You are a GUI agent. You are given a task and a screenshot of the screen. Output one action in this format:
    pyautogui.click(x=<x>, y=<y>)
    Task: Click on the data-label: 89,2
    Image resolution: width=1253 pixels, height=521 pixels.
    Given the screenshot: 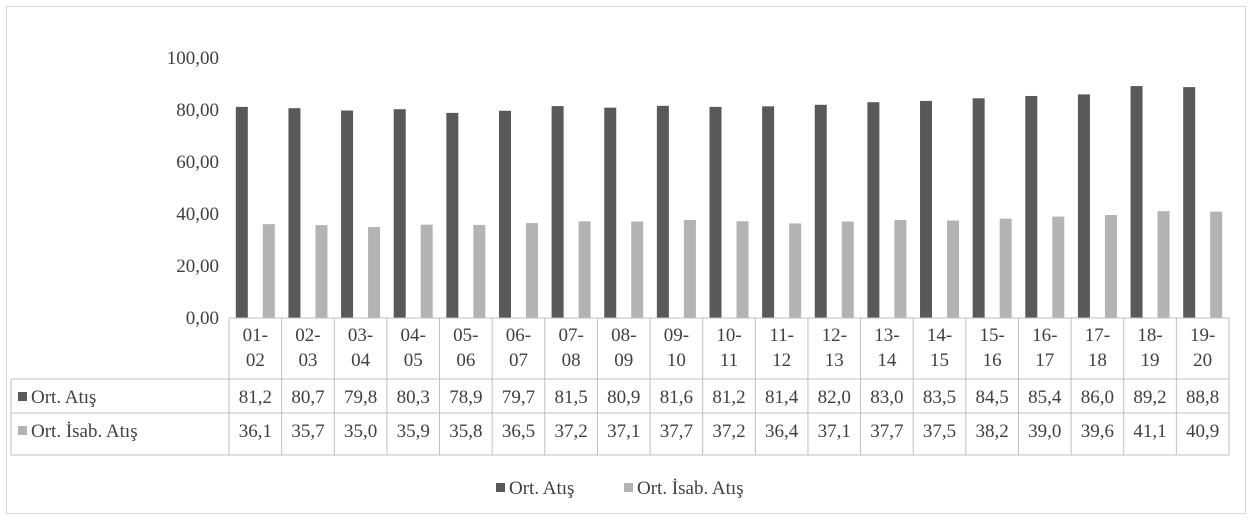 What is the action you would take?
    pyautogui.click(x=1149, y=397)
    